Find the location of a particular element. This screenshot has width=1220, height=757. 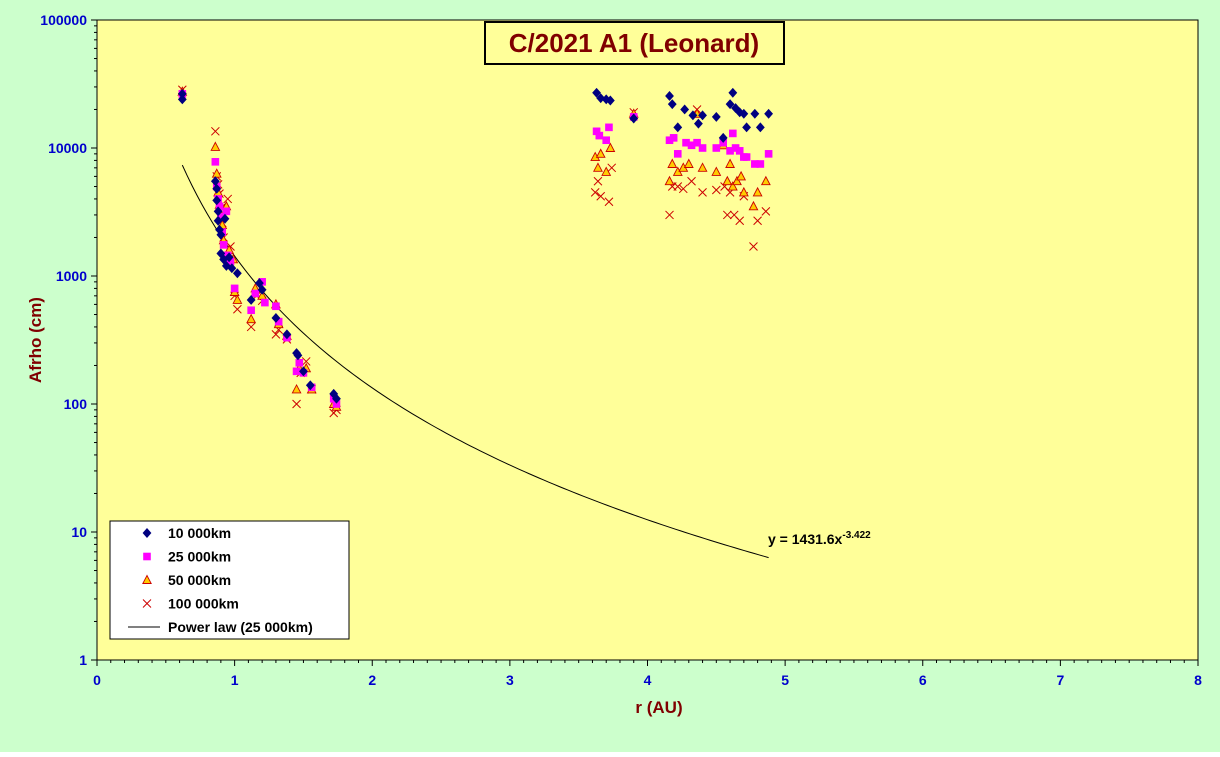

legend-entry: 25 000km is located at coordinates (187, 557).